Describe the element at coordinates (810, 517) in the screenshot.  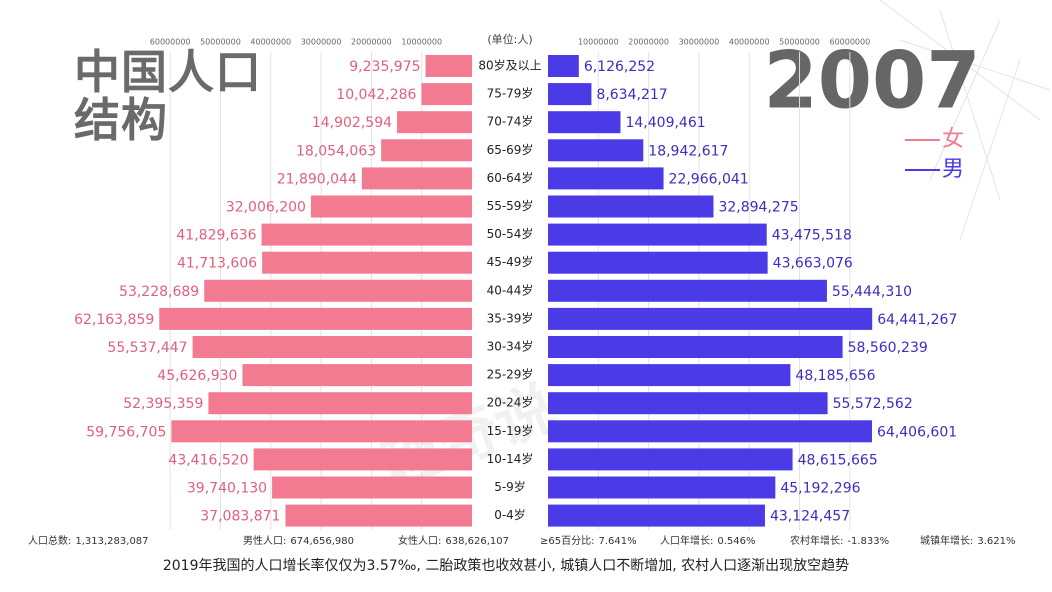
I see `value-label: 43,124,457` at that location.